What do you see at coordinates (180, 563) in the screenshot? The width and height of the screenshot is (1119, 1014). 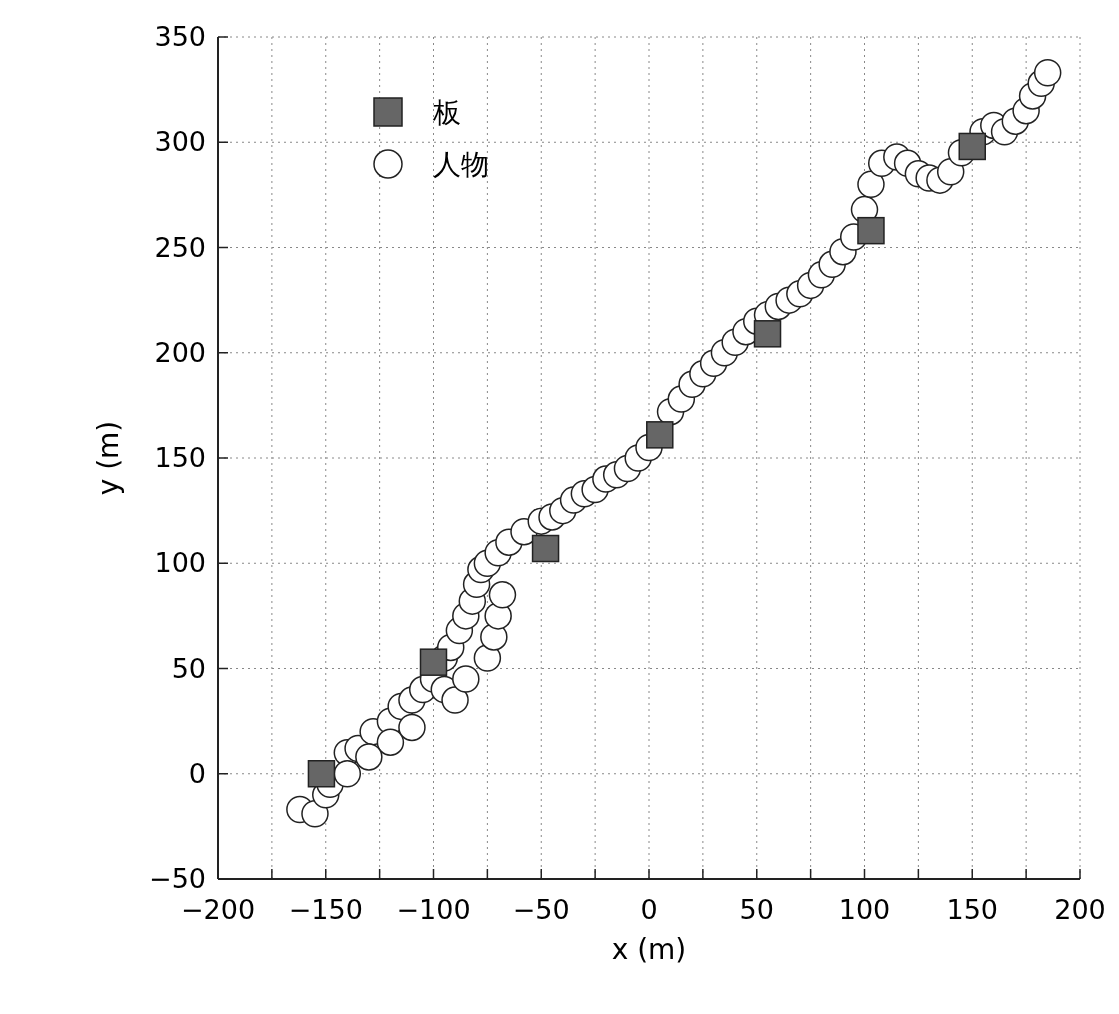 I see `y-tick-label: 100` at bounding box center [180, 563].